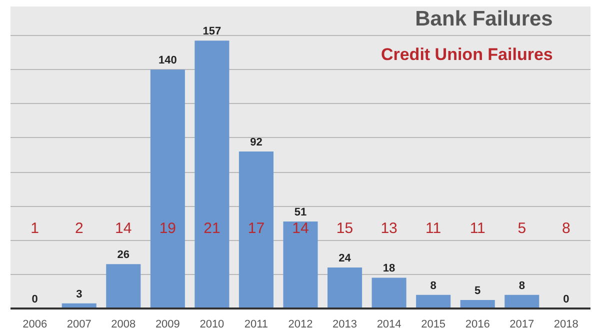  I want to click on data-label: 26, so click(123, 255).